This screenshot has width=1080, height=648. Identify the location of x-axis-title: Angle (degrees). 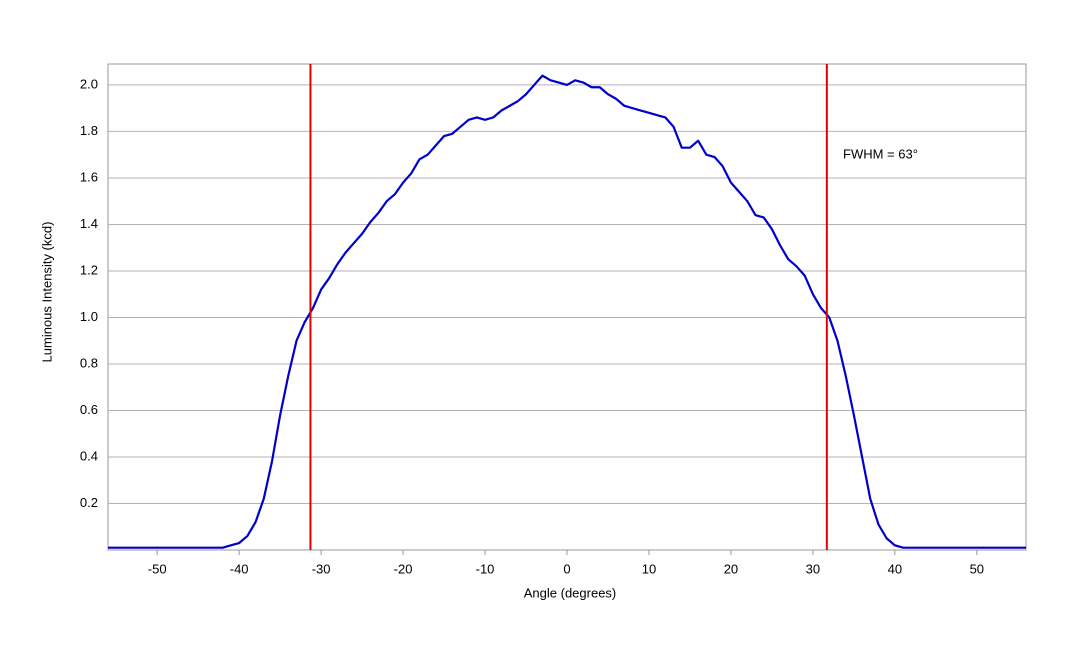
(570, 592).